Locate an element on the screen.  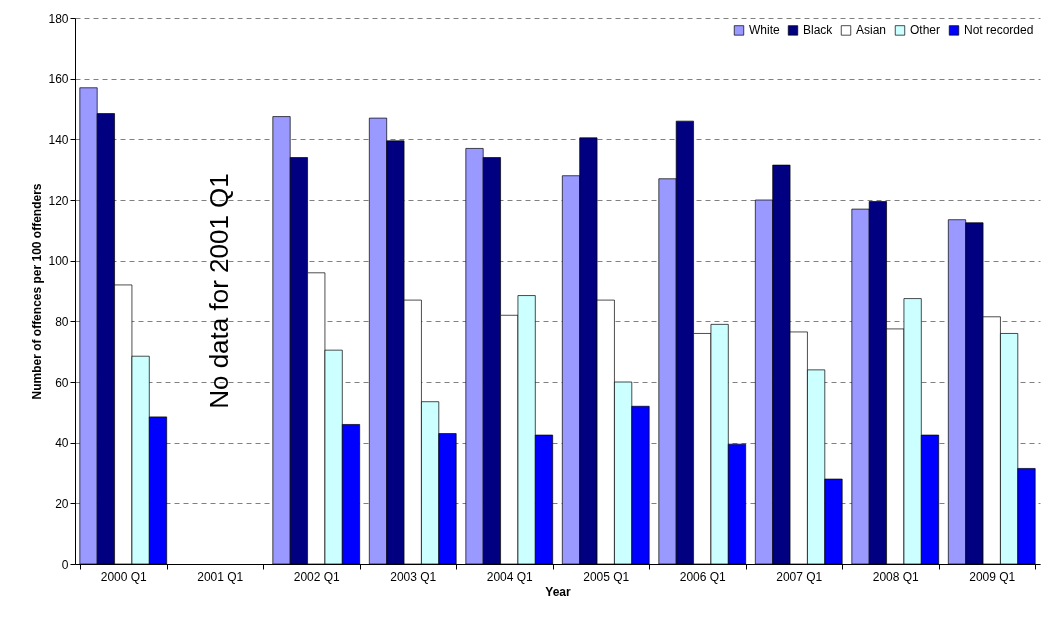
annotation: No data for 2001 Q1 is located at coordinates (218, 291).